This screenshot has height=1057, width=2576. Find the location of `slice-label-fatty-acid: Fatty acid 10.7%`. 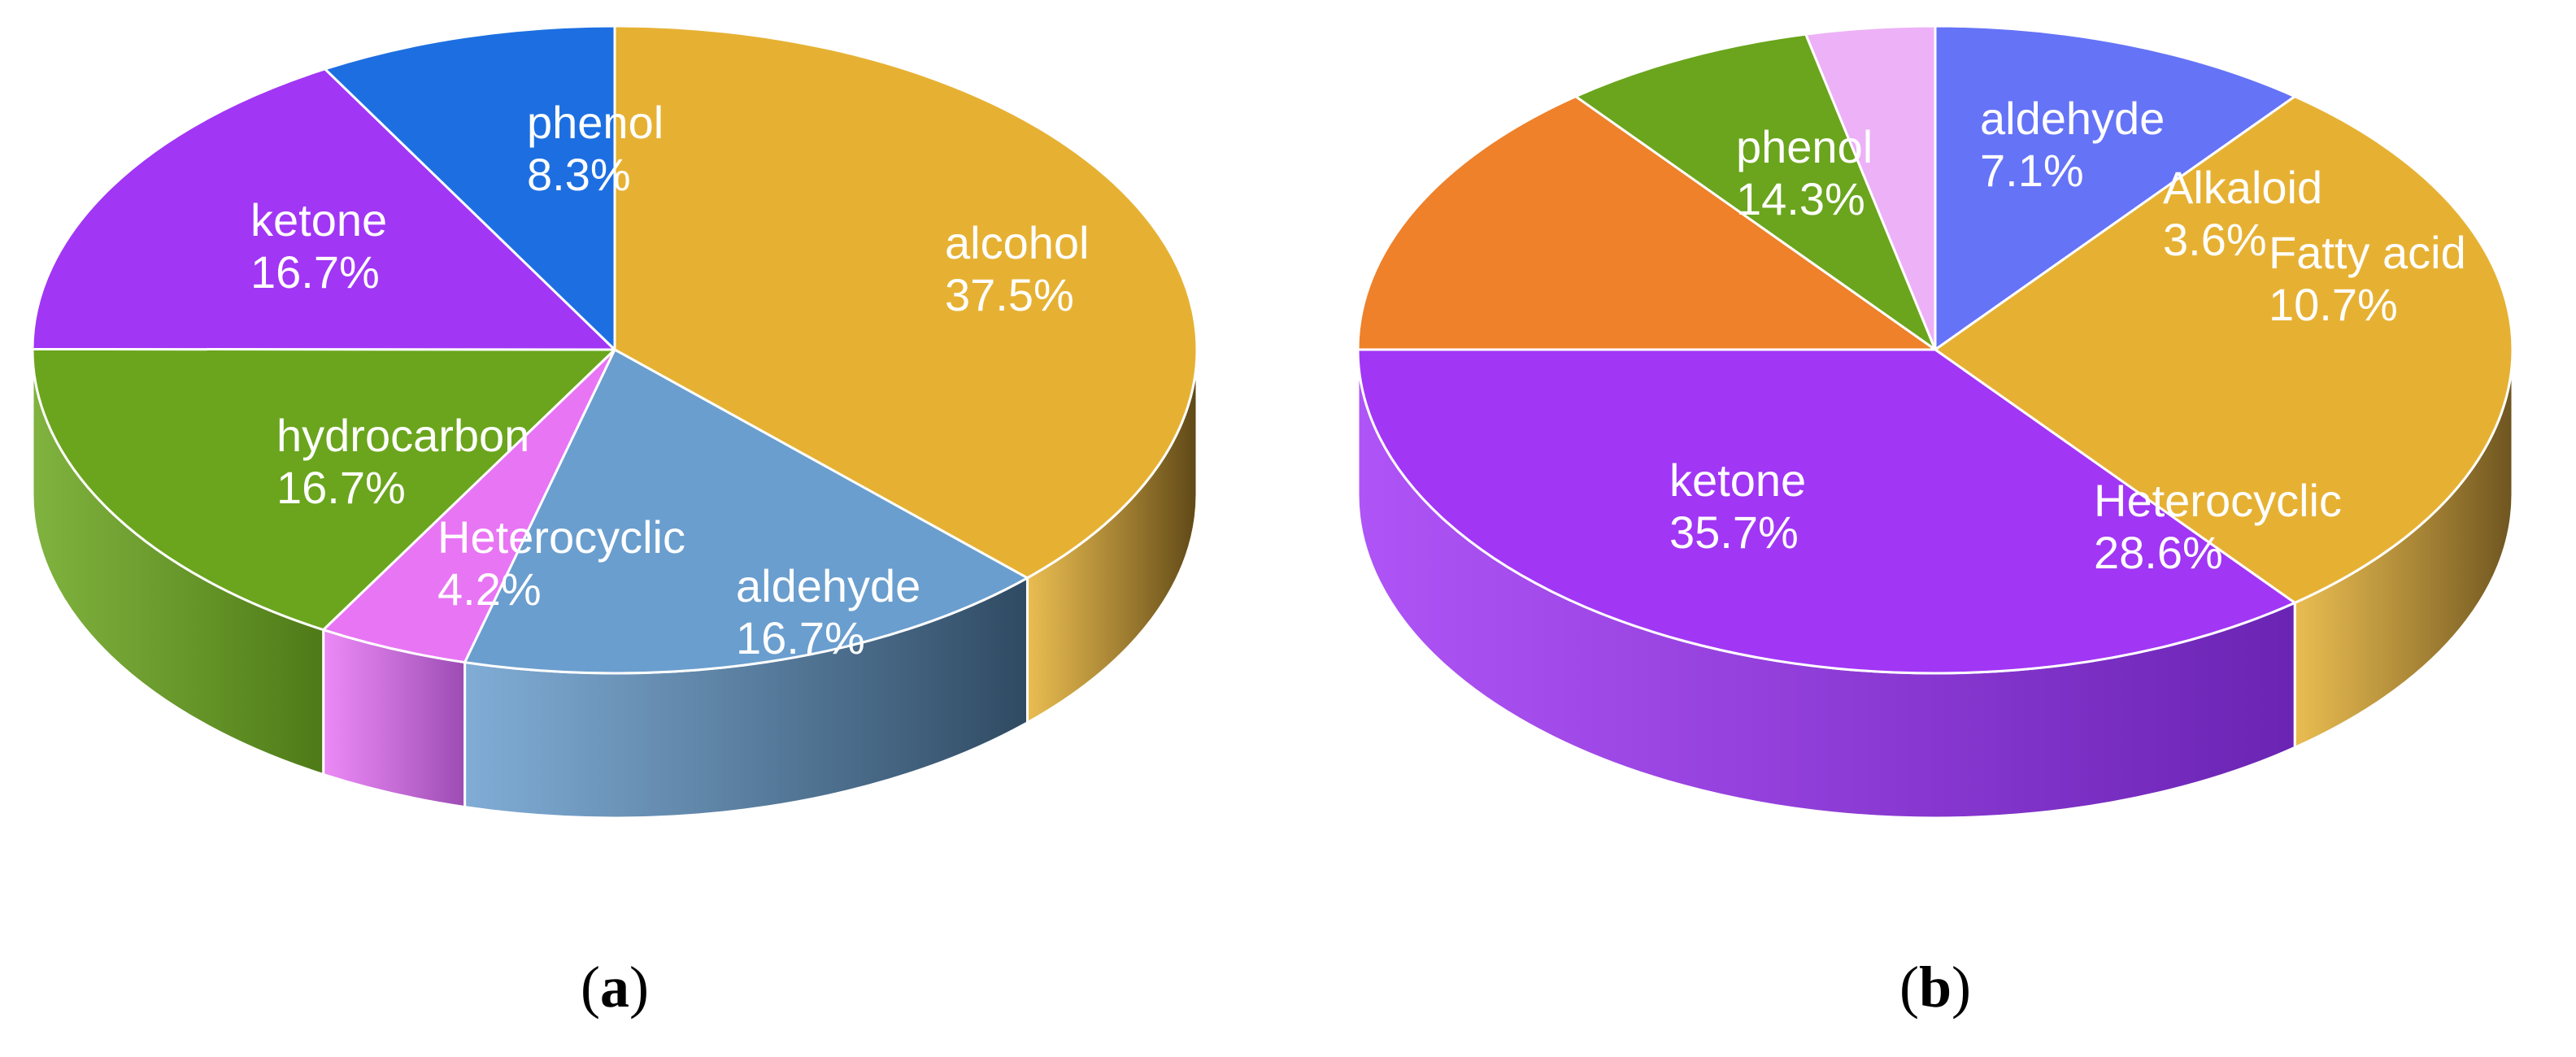

slice-label-fatty-acid: Fatty acid 10.7% is located at coordinates (2368, 278).